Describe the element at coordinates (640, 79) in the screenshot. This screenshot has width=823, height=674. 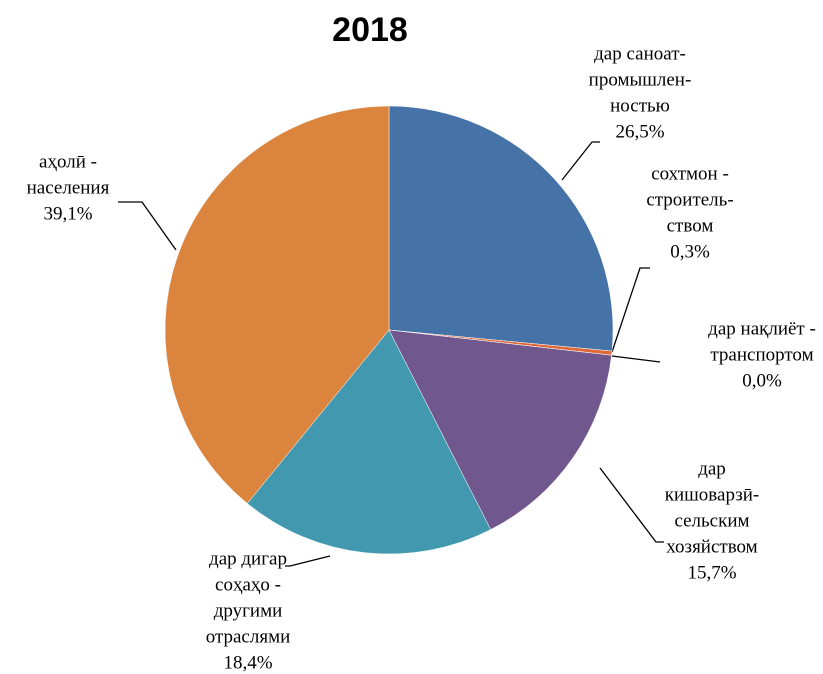
I see `slice-label: промышлен-` at that location.